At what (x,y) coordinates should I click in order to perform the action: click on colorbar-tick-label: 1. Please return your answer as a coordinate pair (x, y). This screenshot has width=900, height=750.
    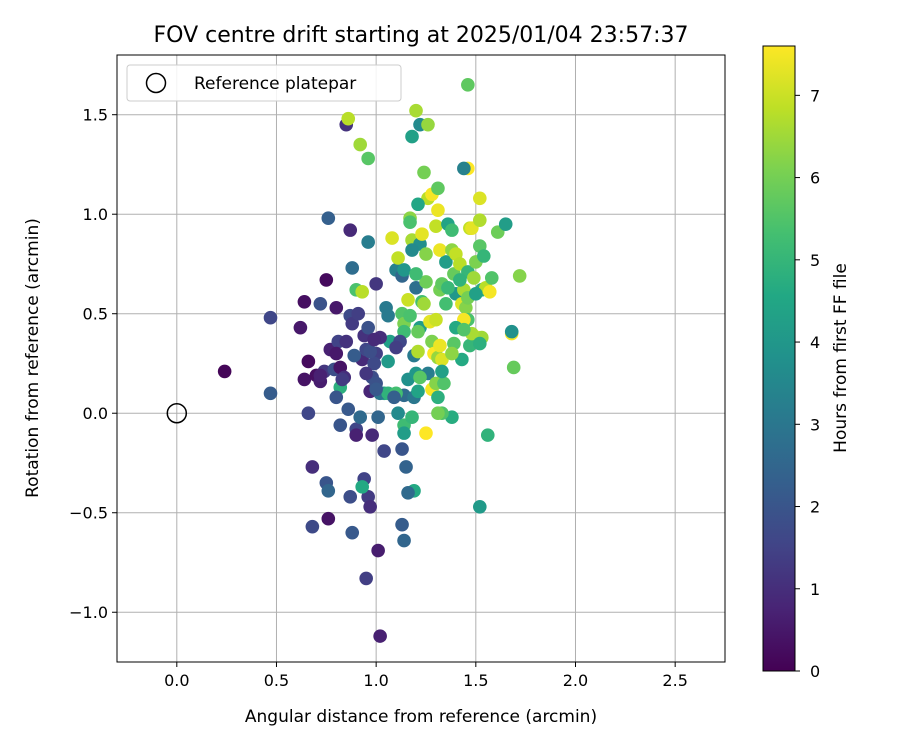
    Looking at the image, I should click on (815, 589).